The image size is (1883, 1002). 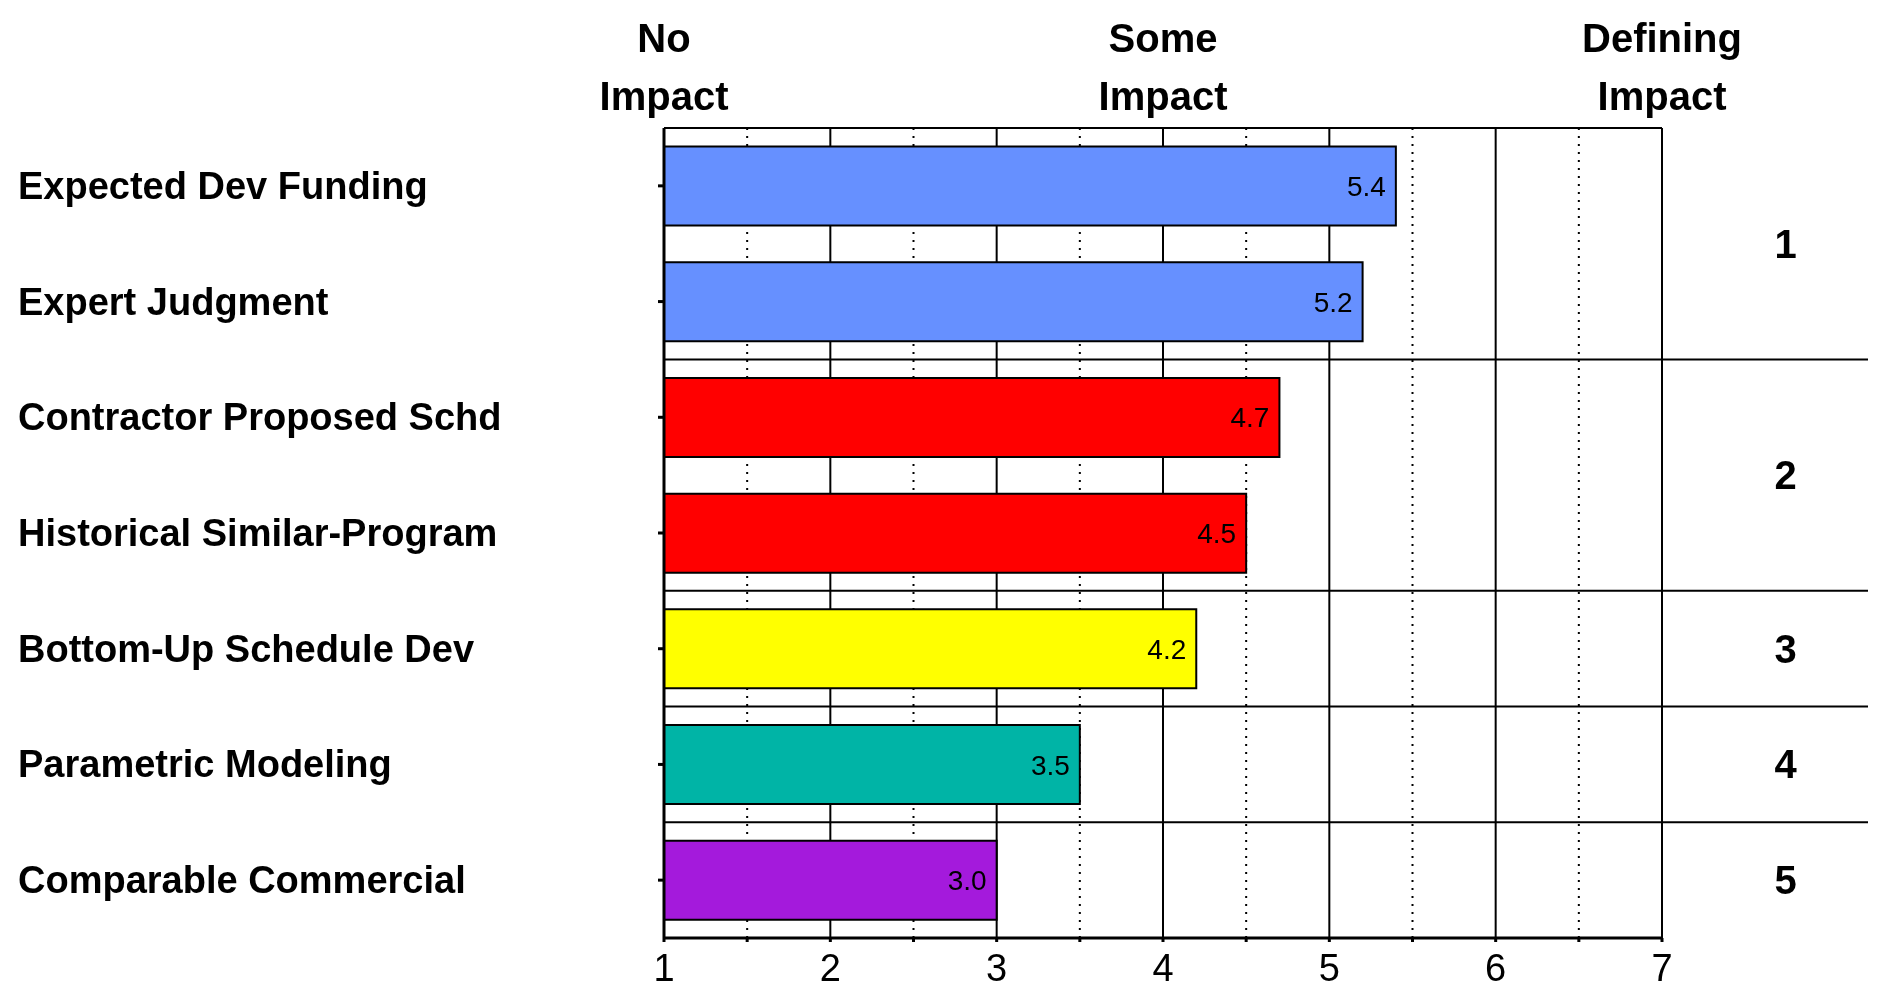 I want to click on y-tick-label: Expert Judgment, so click(x=173, y=301).